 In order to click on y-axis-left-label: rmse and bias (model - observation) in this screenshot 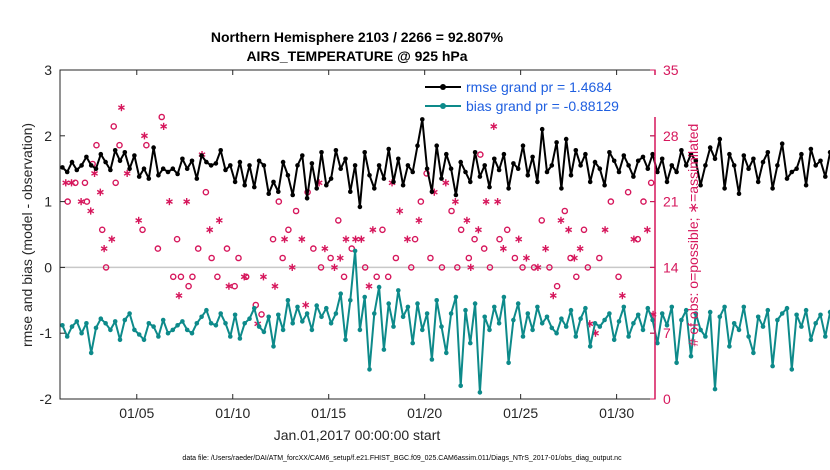, I will do `click(27, 235)`.